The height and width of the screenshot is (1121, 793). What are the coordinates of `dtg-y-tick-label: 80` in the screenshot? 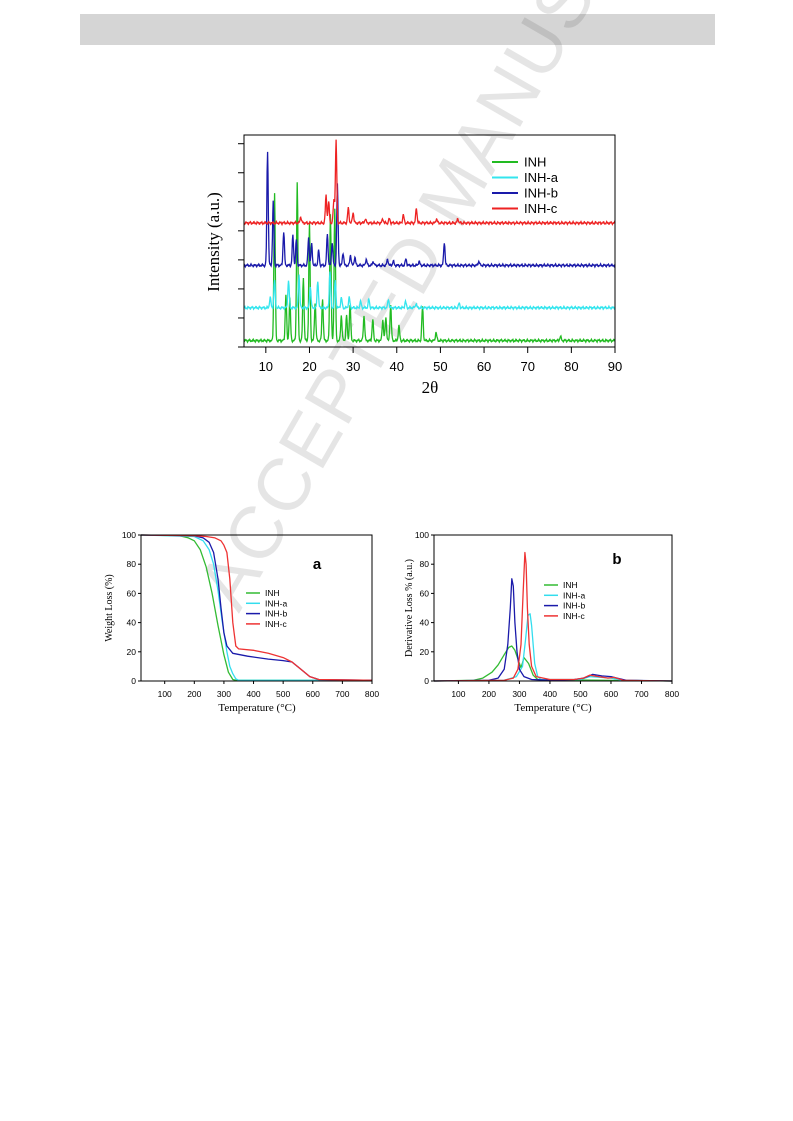 It's located at (425, 564).